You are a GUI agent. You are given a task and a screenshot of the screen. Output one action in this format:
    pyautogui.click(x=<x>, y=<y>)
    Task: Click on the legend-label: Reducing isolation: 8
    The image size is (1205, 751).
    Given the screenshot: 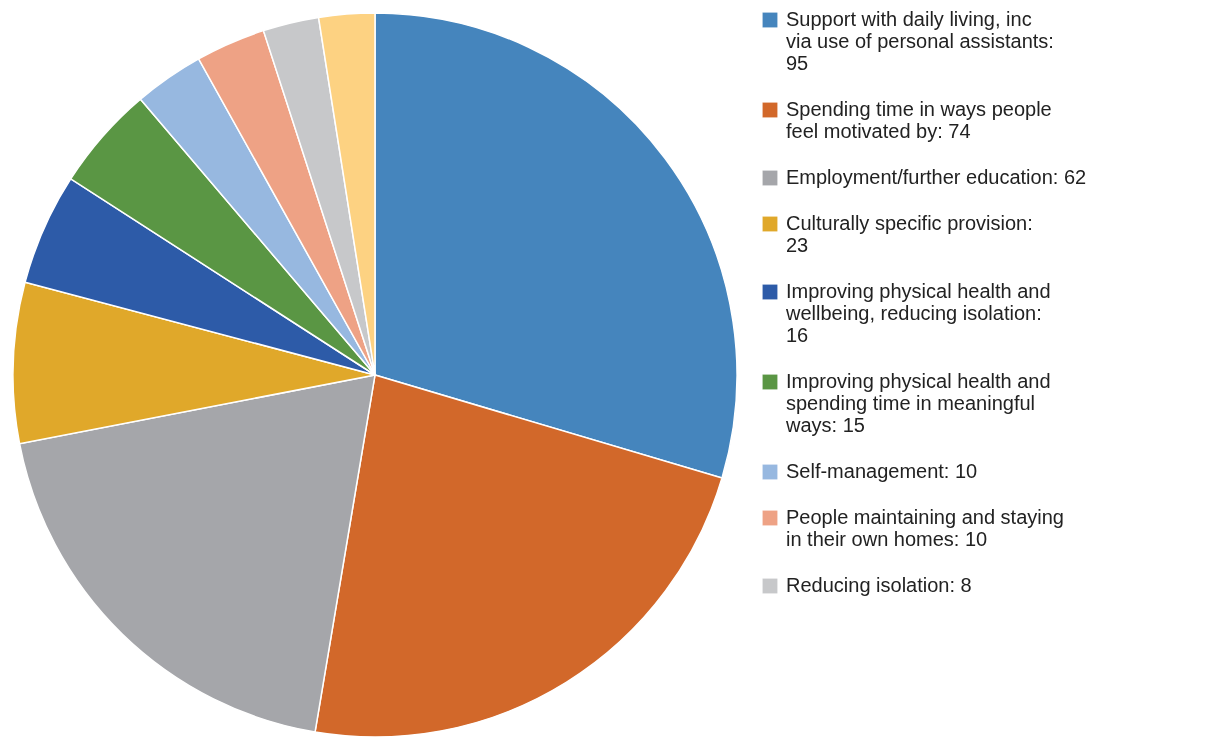 What is the action you would take?
    pyautogui.click(x=879, y=585)
    